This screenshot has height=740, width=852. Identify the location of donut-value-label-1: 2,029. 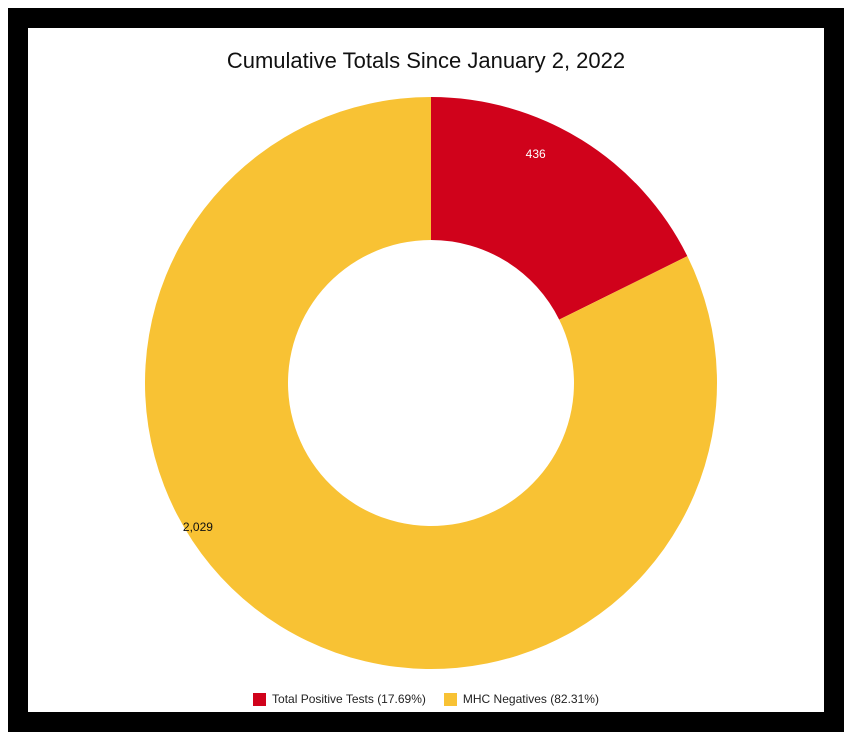
(198, 527).